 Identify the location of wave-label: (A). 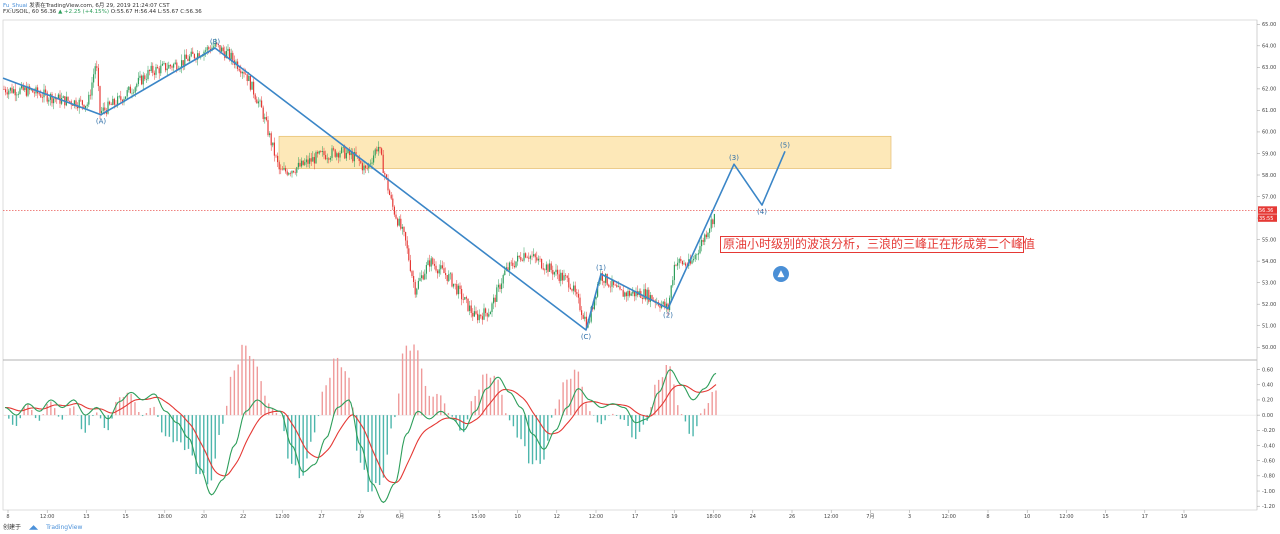
(101, 122).